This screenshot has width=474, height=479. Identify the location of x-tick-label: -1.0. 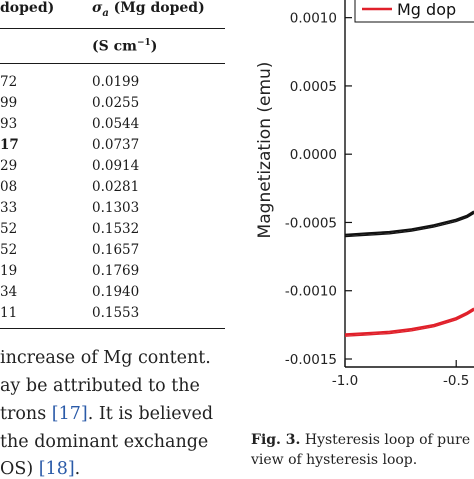
(345, 381).